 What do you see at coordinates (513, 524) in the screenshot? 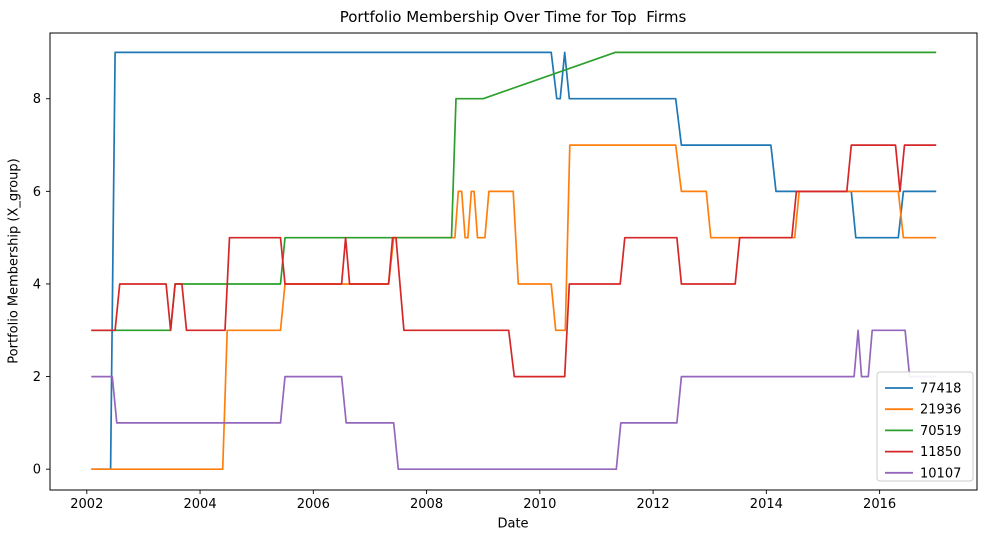
I see `x-axis-label: Date` at bounding box center [513, 524].